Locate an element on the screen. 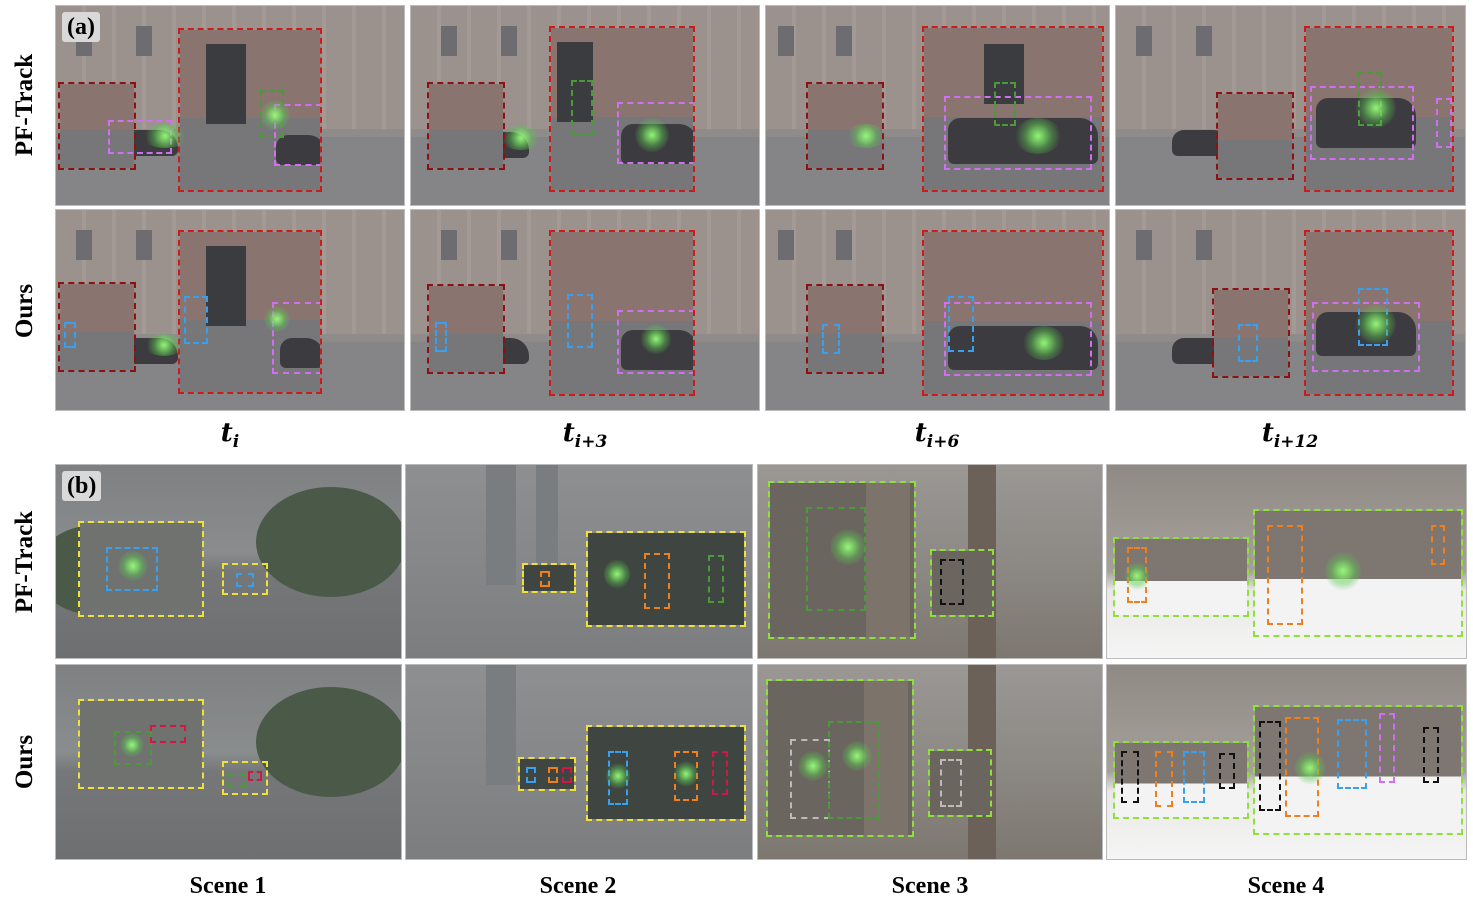  scene-label-4: Scene 4 is located at coordinates (1286, 886).